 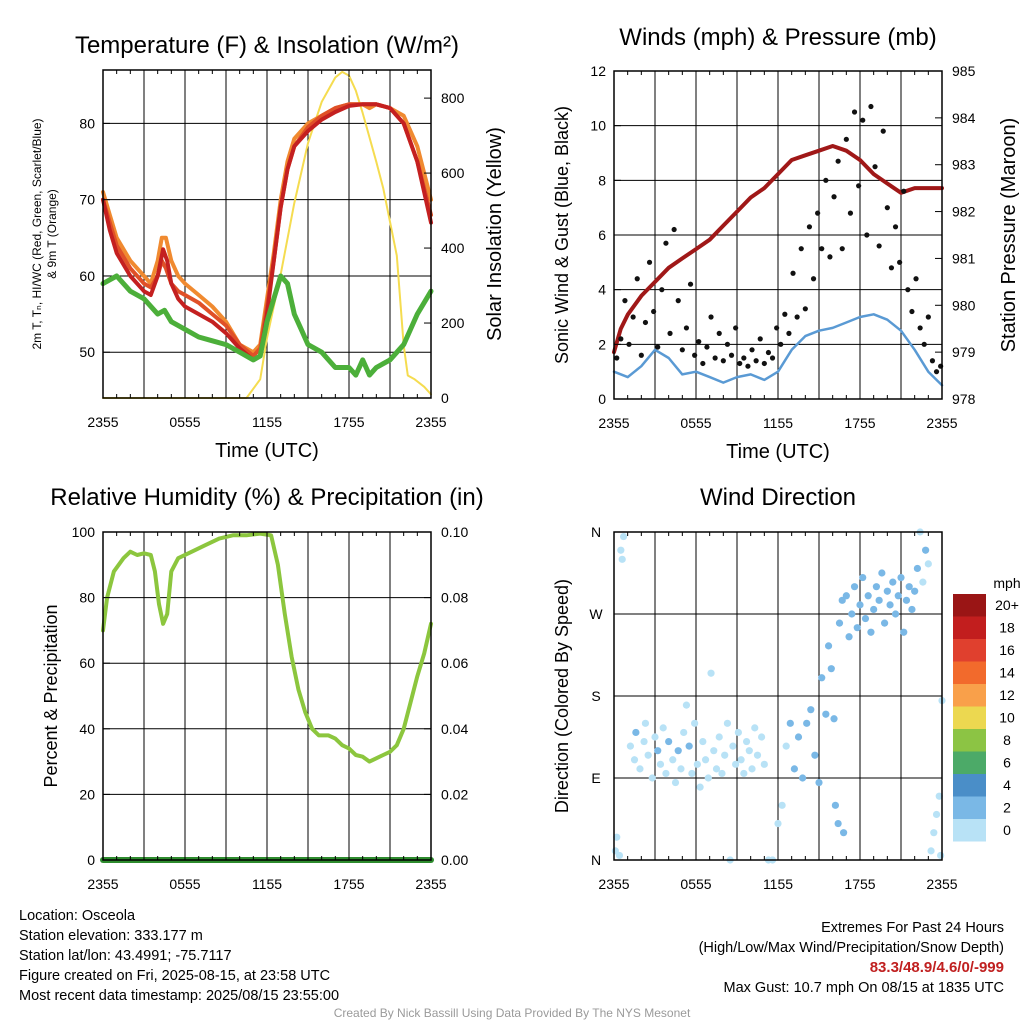 I want to click on humidity-y2tick-label: 0.00, so click(x=454, y=860).